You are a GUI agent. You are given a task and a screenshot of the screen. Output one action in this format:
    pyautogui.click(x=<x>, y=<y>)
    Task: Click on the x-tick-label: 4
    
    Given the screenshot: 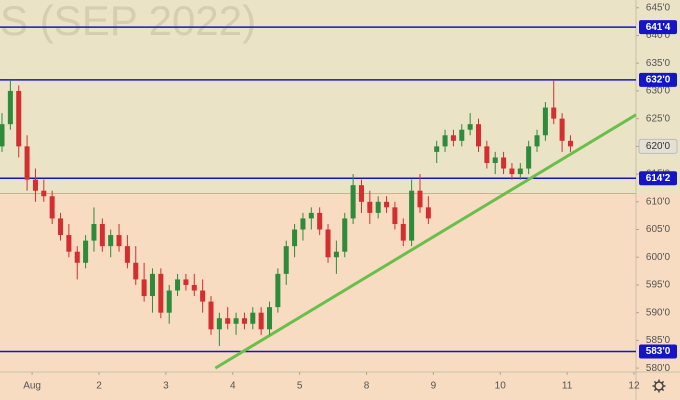 What is the action you would take?
    pyautogui.click(x=233, y=386)
    